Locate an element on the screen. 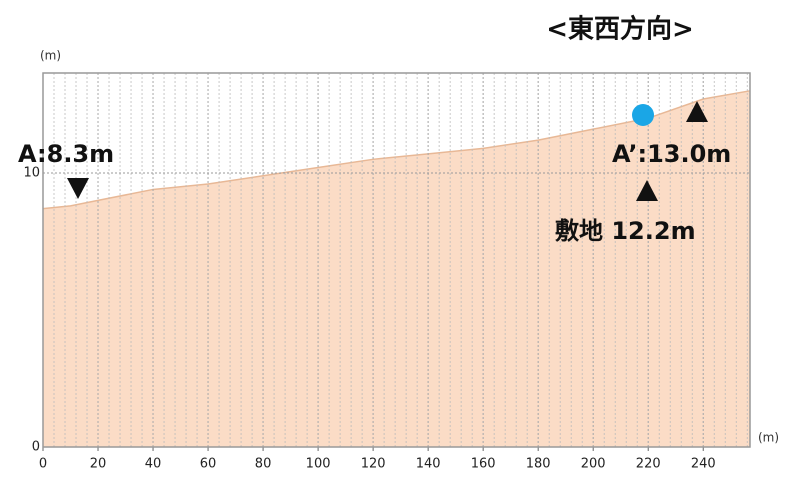 The width and height of the screenshot is (789, 477). x-tick-label: 160 is located at coordinates (483, 464).